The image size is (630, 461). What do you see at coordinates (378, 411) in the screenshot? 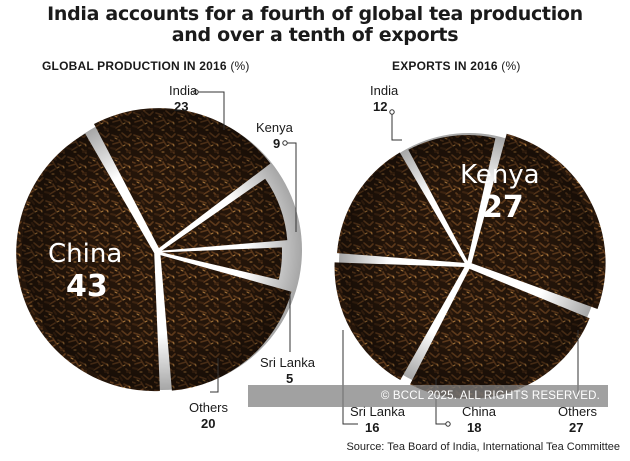
I see `label-exports-sri-lanka-name: Sri Lanka` at bounding box center [378, 411].